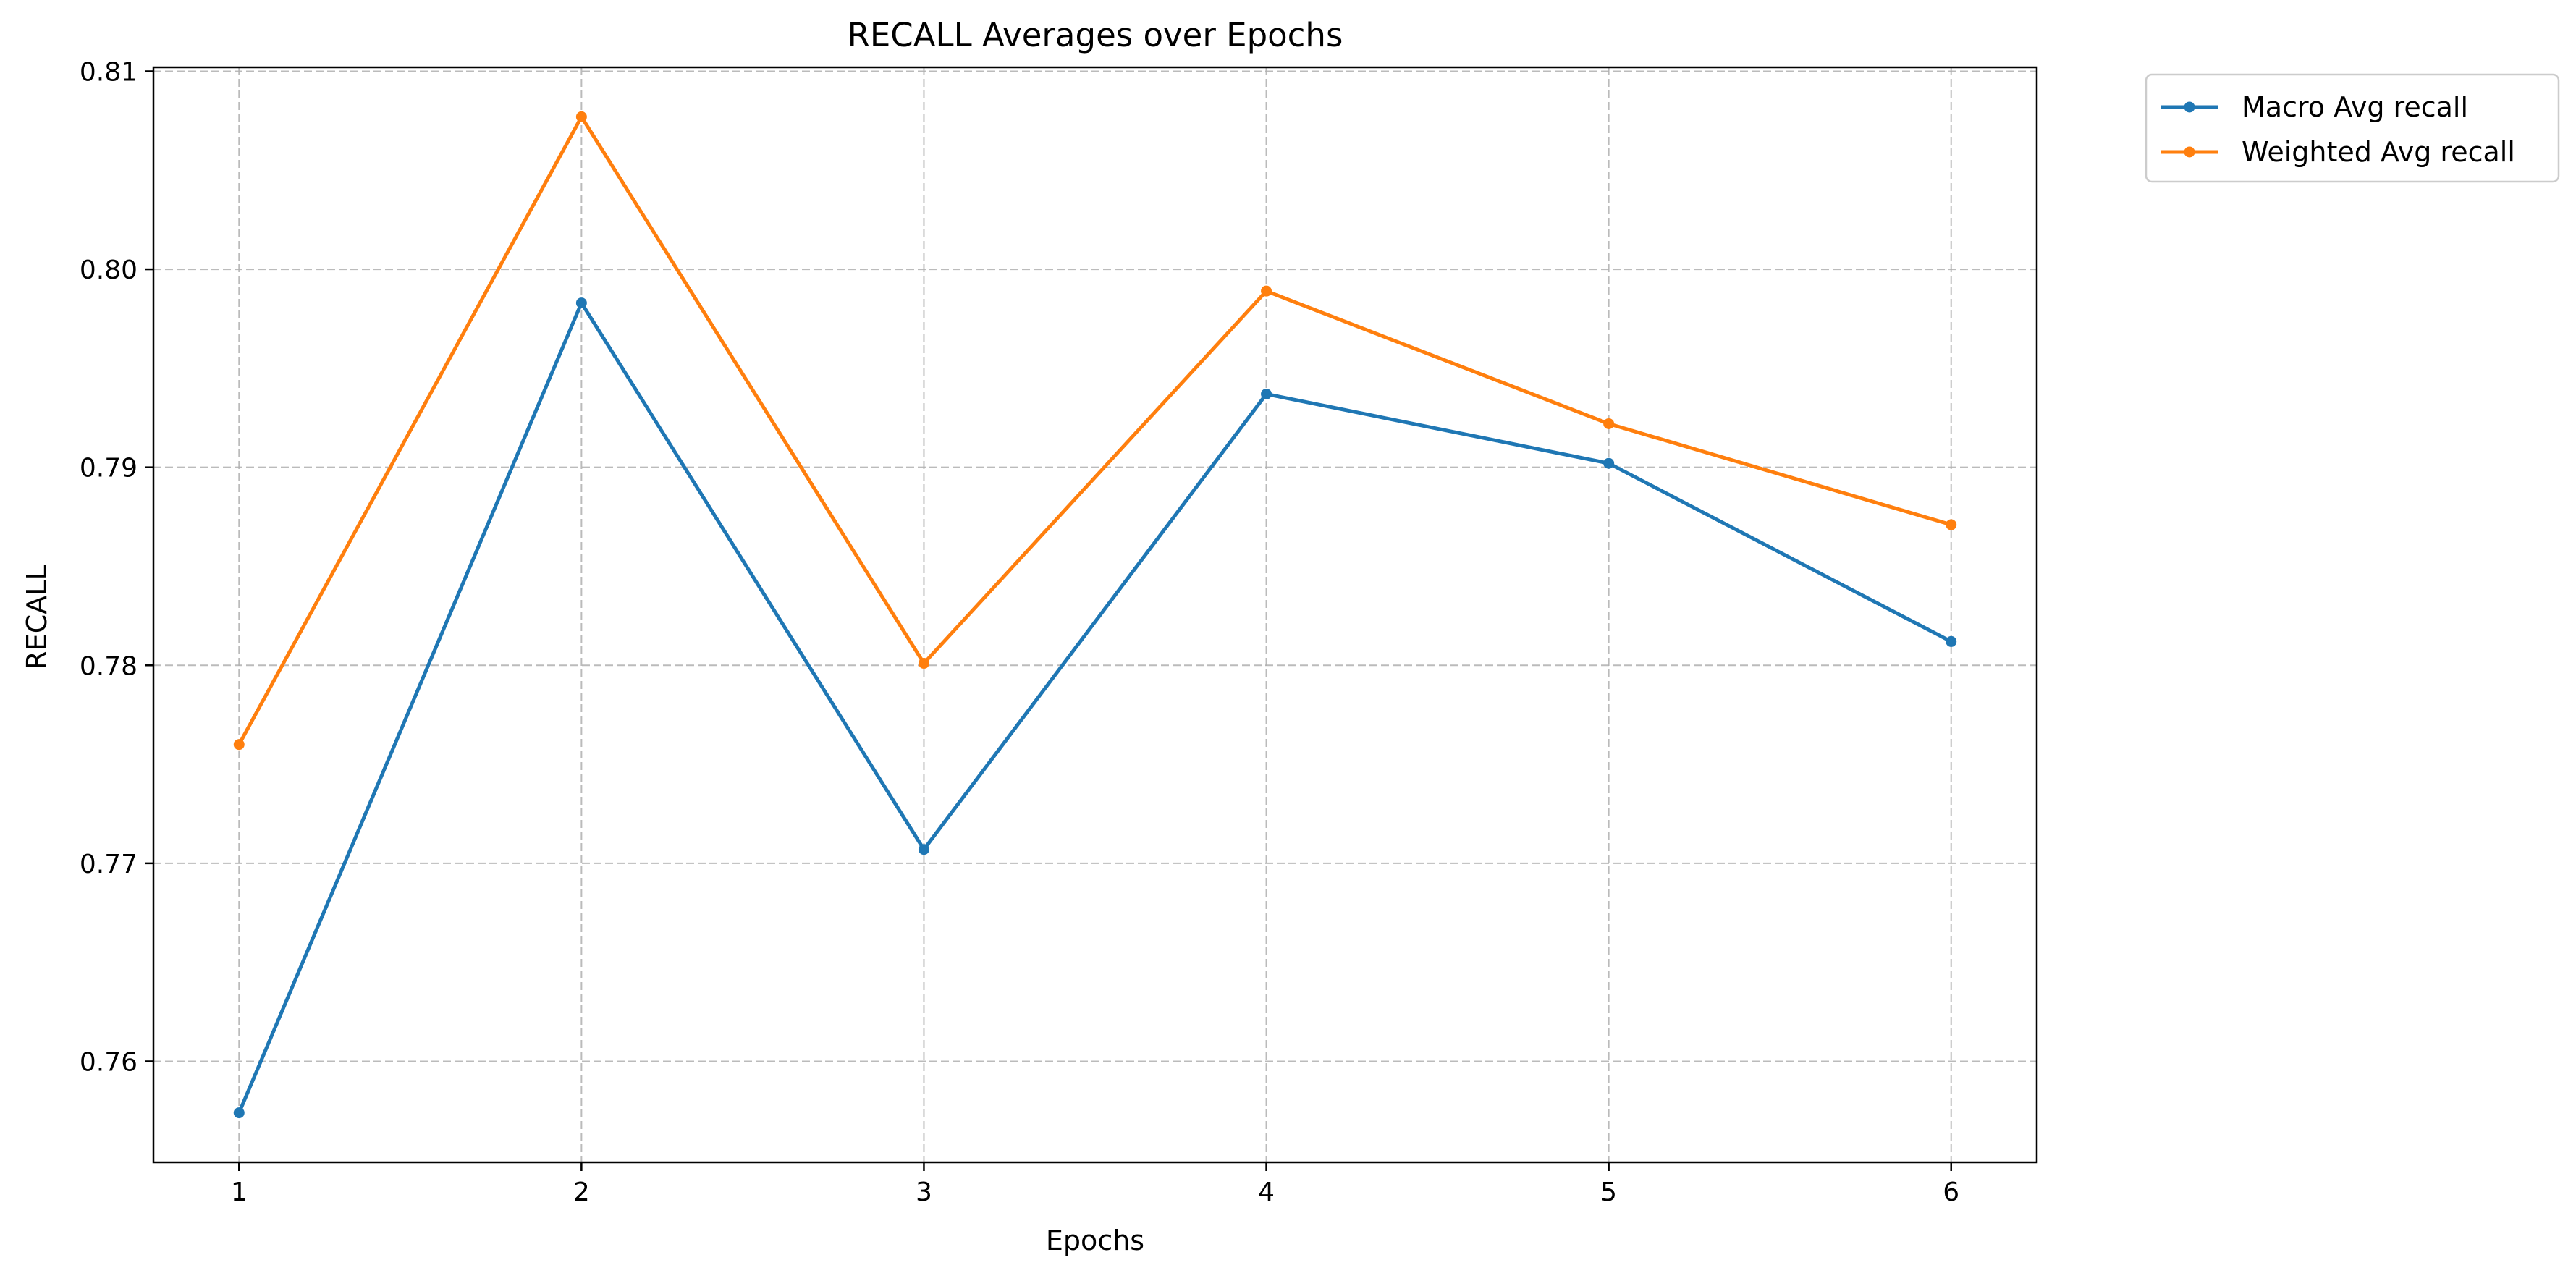 This screenshot has height=1281, width=2576. What do you see at coordinates (109, 270) in the screenshot?
I see `y-tick-label: 0.80` at bounding box center [109, 270].